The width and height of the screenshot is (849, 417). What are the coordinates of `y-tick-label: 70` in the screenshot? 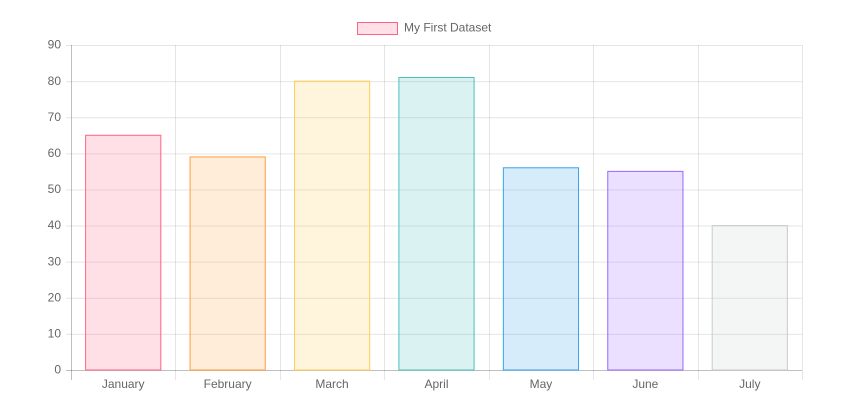 It's located at (55, 117).